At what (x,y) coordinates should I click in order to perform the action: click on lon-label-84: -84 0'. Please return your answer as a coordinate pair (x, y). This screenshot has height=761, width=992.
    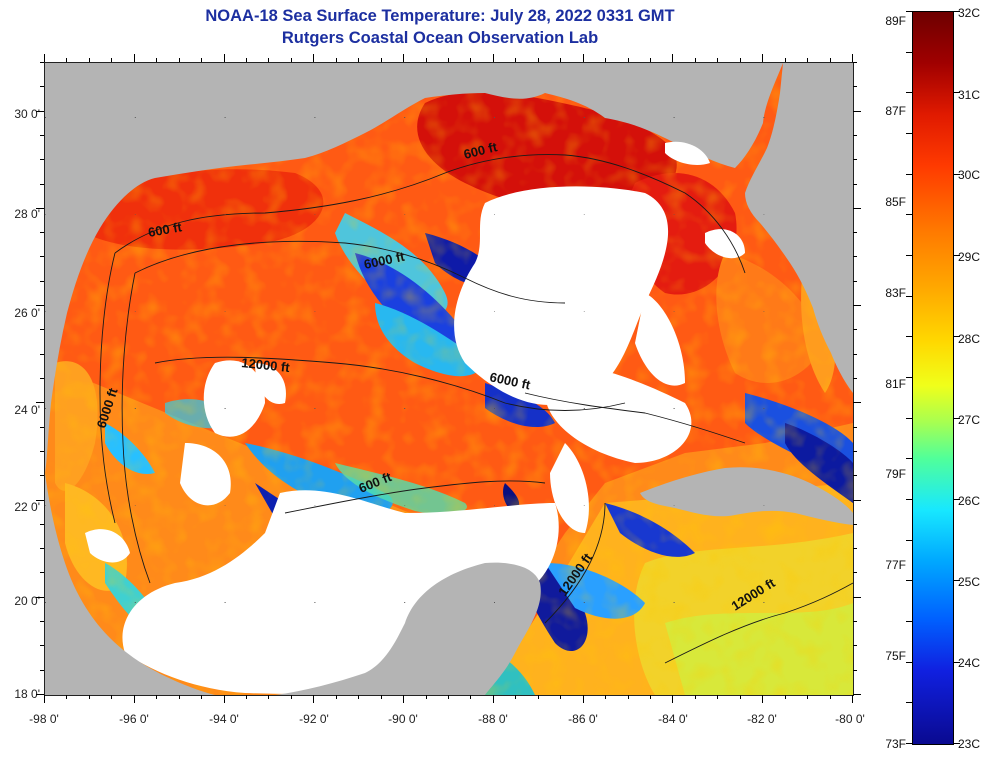
    Looking at the image, I should click on (673, 719).